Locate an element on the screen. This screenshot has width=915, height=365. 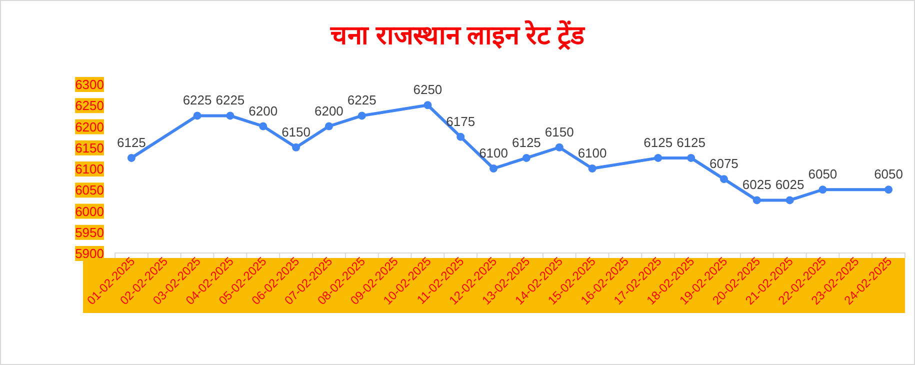
data-label: 6250 is located at coordinates (427, 90).